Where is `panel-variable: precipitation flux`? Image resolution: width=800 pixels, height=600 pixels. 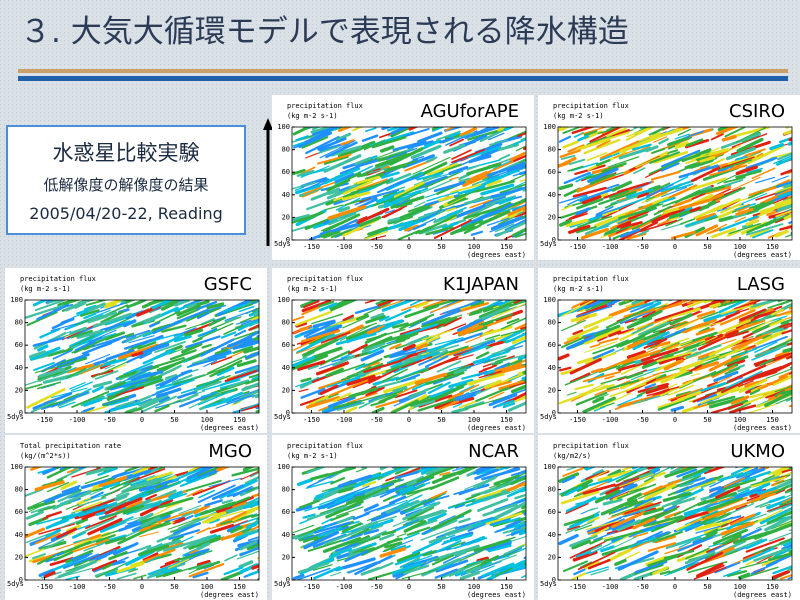
panel-variable: precipitation flux is located at coordinates (591, 106).